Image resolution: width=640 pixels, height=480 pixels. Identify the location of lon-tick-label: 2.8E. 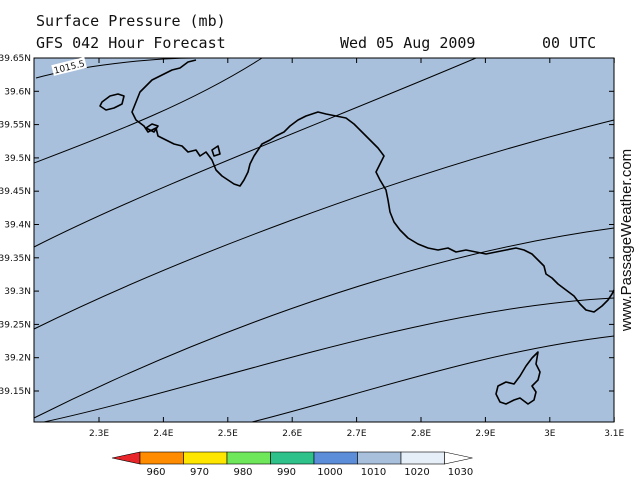
(421, 434).